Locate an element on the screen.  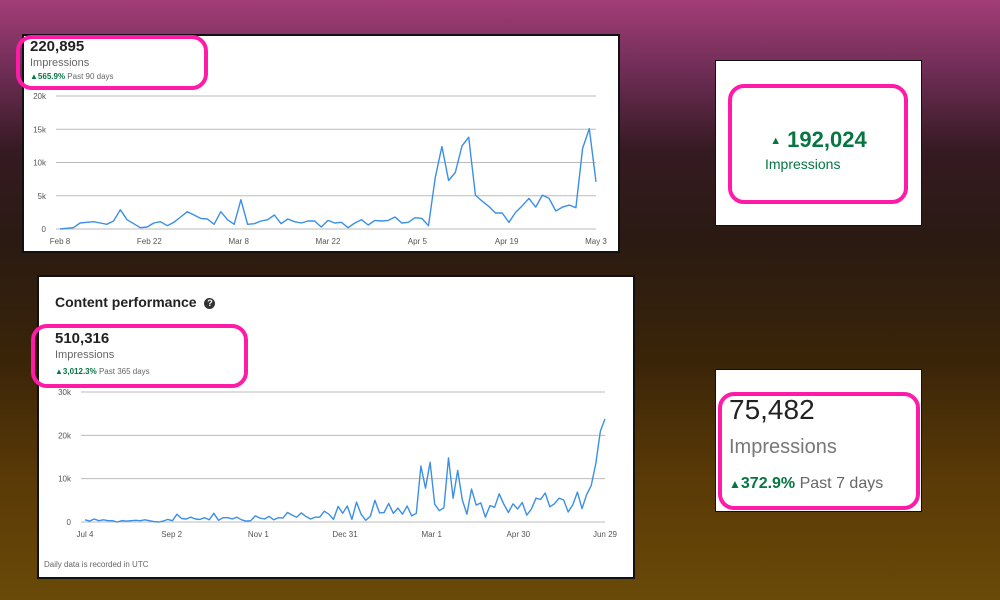
x-tick-label: Mar 22 is located at coordinates (328, 241).